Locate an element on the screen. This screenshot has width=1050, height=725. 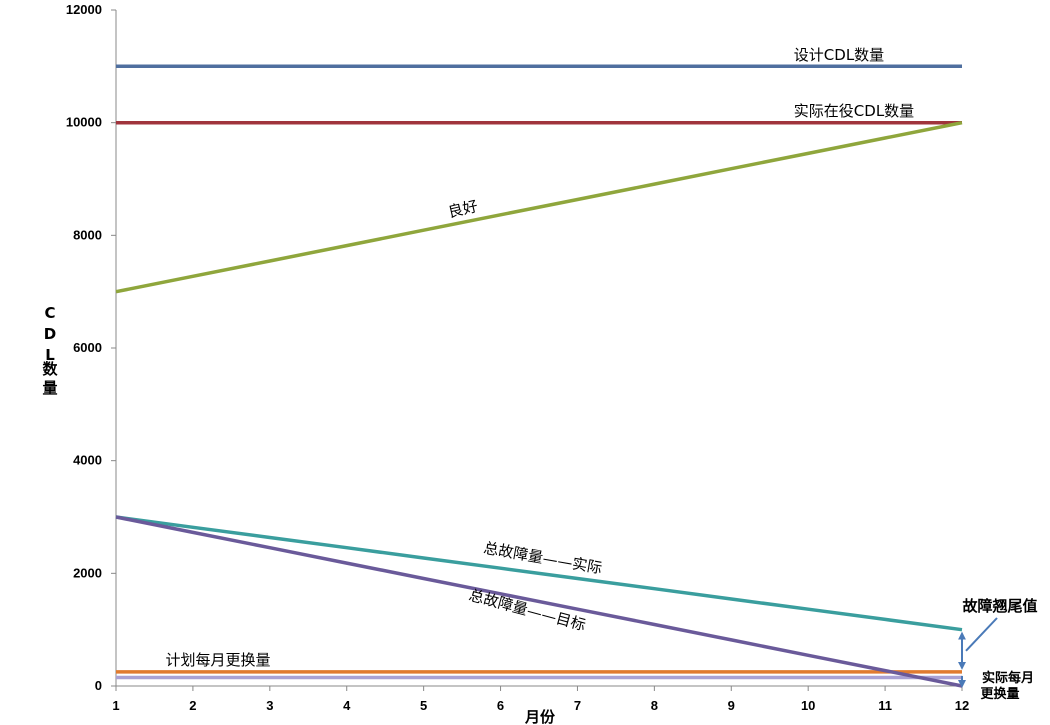
series-label-good: 良好 is located at coordinates (462, 209).